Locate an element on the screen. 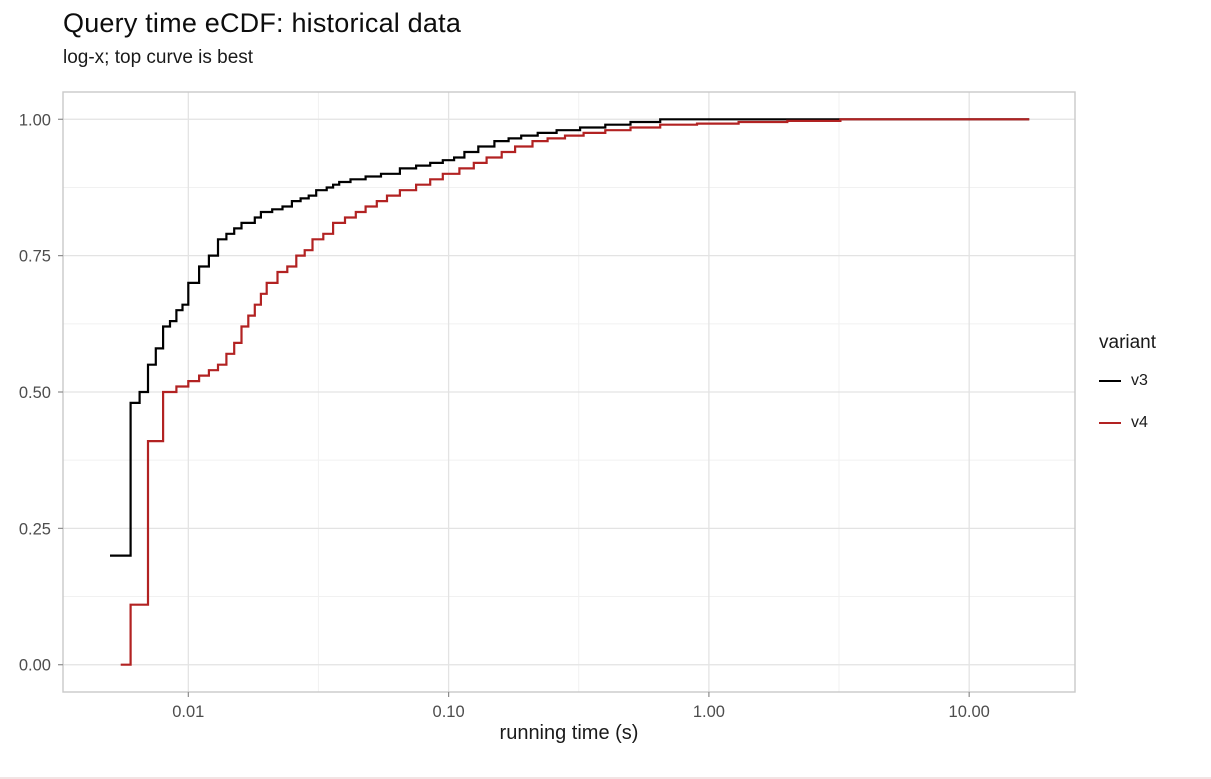  legend-key-v3-line-swatch is located at coordinates (1110, 381).